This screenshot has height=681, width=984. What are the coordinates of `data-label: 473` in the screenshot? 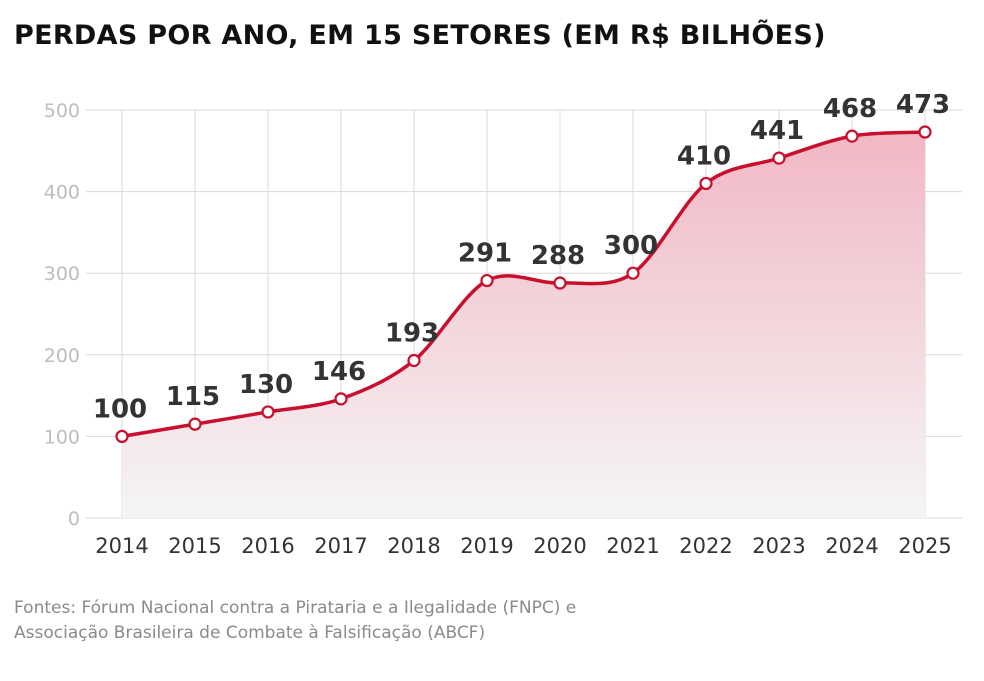 It's located at (923, 105).